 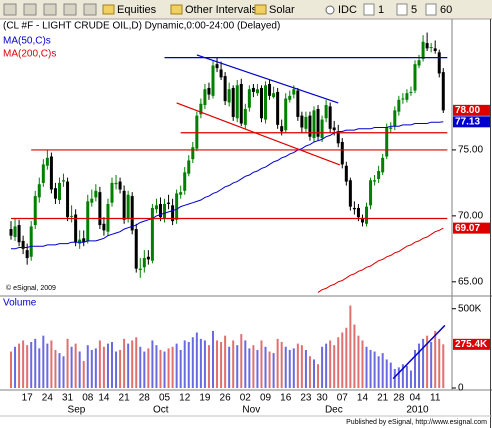 I want to click on x-tick-label: 08, so click(x=88, y=398).